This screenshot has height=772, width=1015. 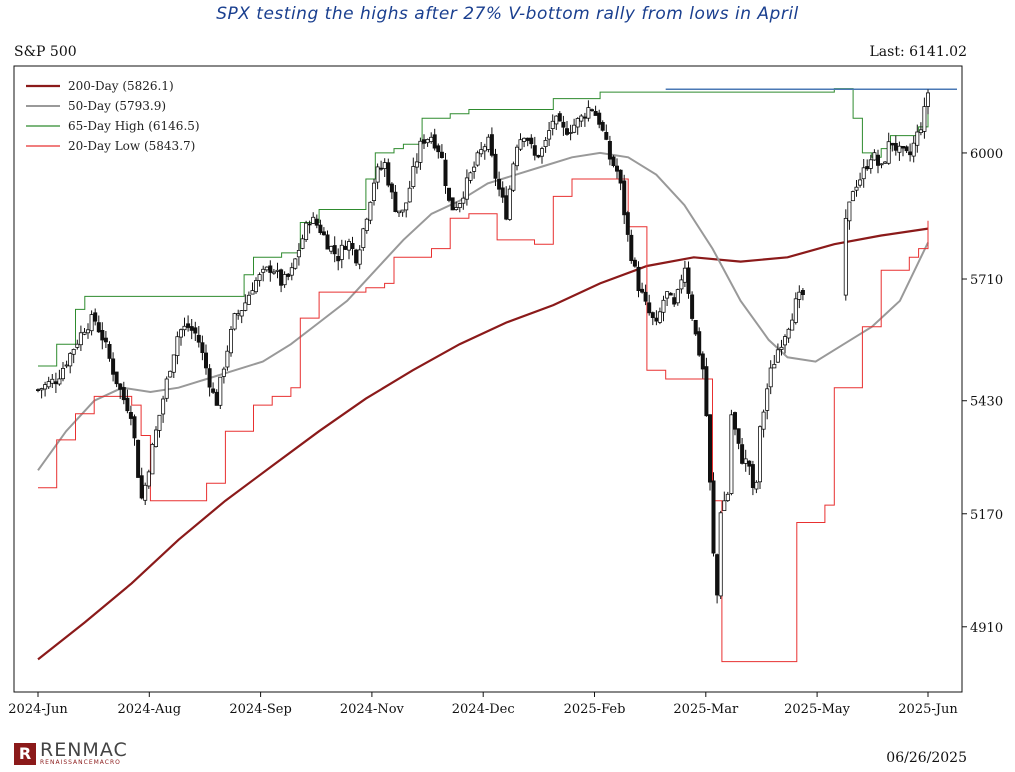 What do you see at coordinates (706, 709) in the screenshot?
I see `x-tick-label: 2025-Mar` at bounding box center [706, 709].